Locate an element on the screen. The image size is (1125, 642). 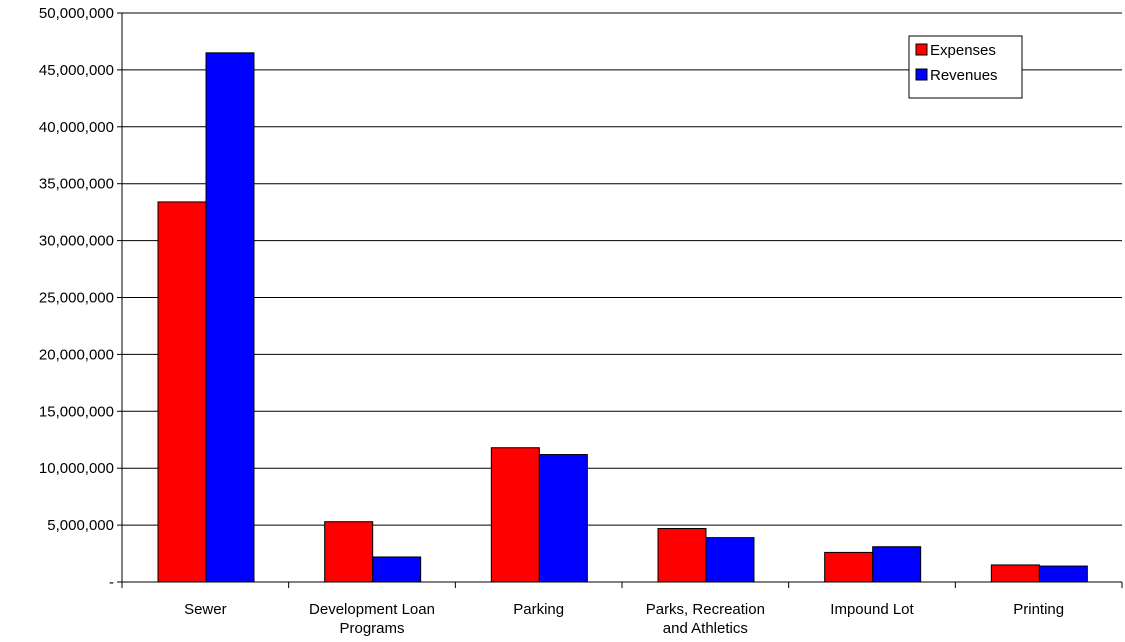
x-category-label: and Athletics is located at coordinates (705, 628).